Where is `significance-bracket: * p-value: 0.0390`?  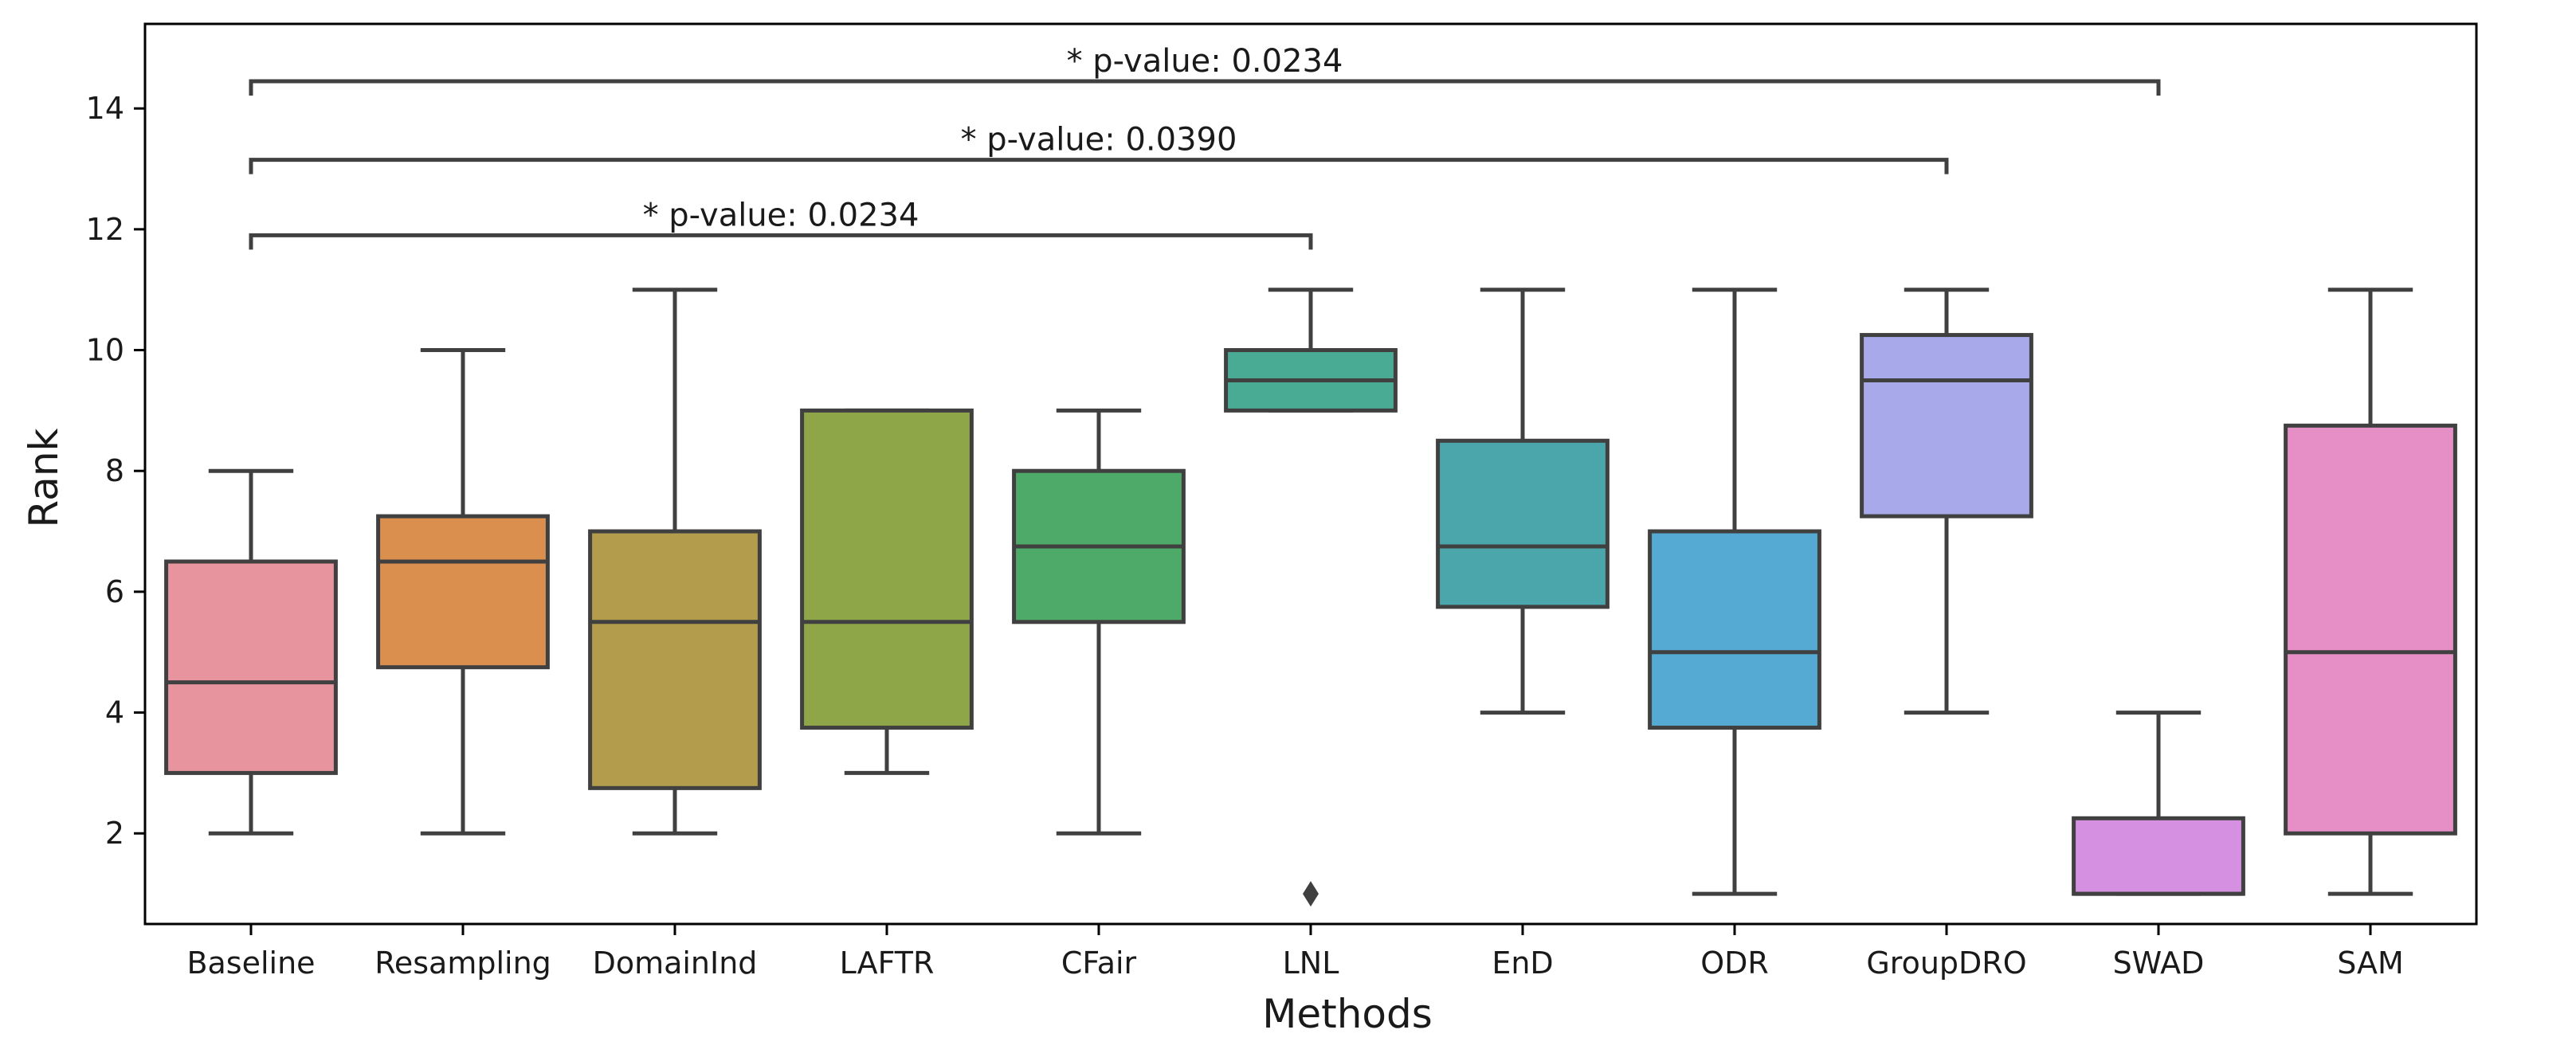 significance-bracket: * p-value: 0.0390 is located at coordinates (1099, 148).